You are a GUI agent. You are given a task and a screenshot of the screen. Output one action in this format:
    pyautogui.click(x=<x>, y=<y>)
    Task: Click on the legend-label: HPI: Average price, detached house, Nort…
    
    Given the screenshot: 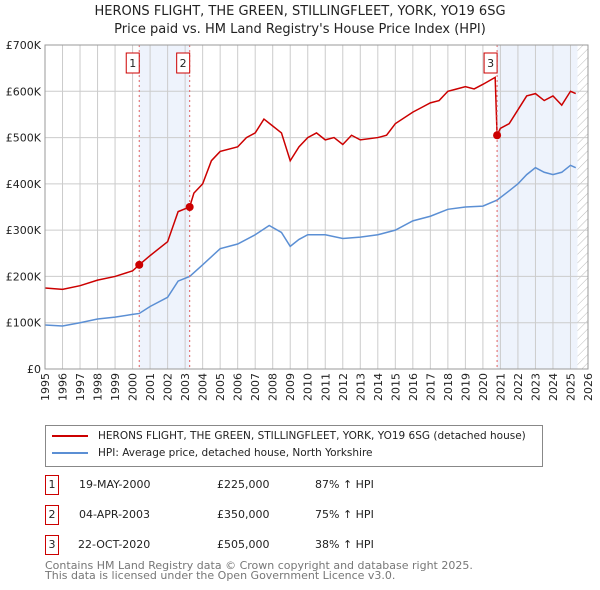 What is the action you would take?
    pyautogui.click(x=235, y=453)
    